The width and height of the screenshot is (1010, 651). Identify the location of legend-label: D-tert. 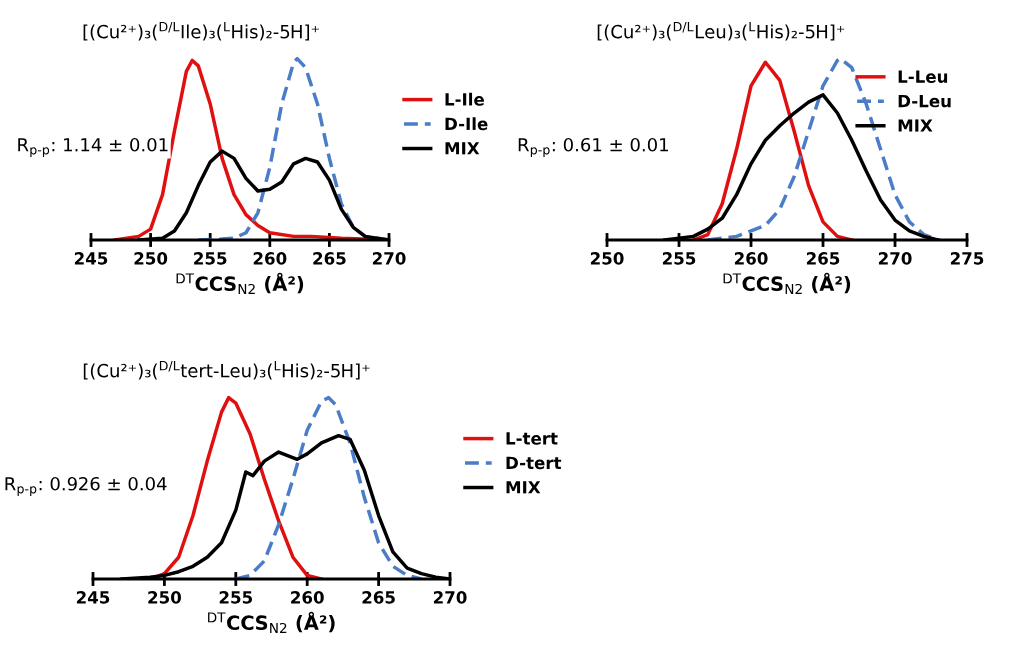
(534, 463).